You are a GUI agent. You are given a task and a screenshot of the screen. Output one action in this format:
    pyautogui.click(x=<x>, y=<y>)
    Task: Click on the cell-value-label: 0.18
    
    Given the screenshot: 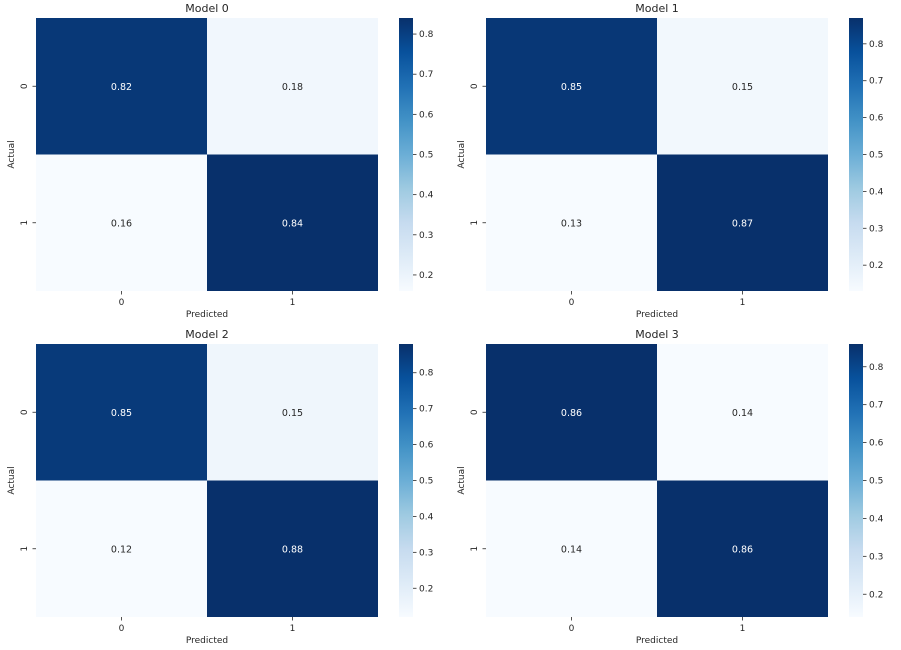 What is the action you would take?
    pyautogui.click(x=292, y=87)
    